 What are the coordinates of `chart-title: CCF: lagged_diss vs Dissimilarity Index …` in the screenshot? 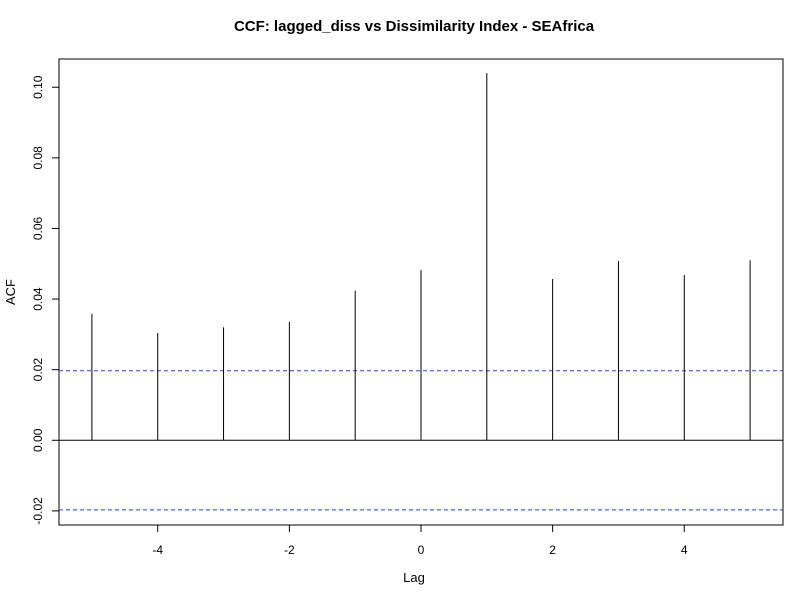 It's located at (414, 26).